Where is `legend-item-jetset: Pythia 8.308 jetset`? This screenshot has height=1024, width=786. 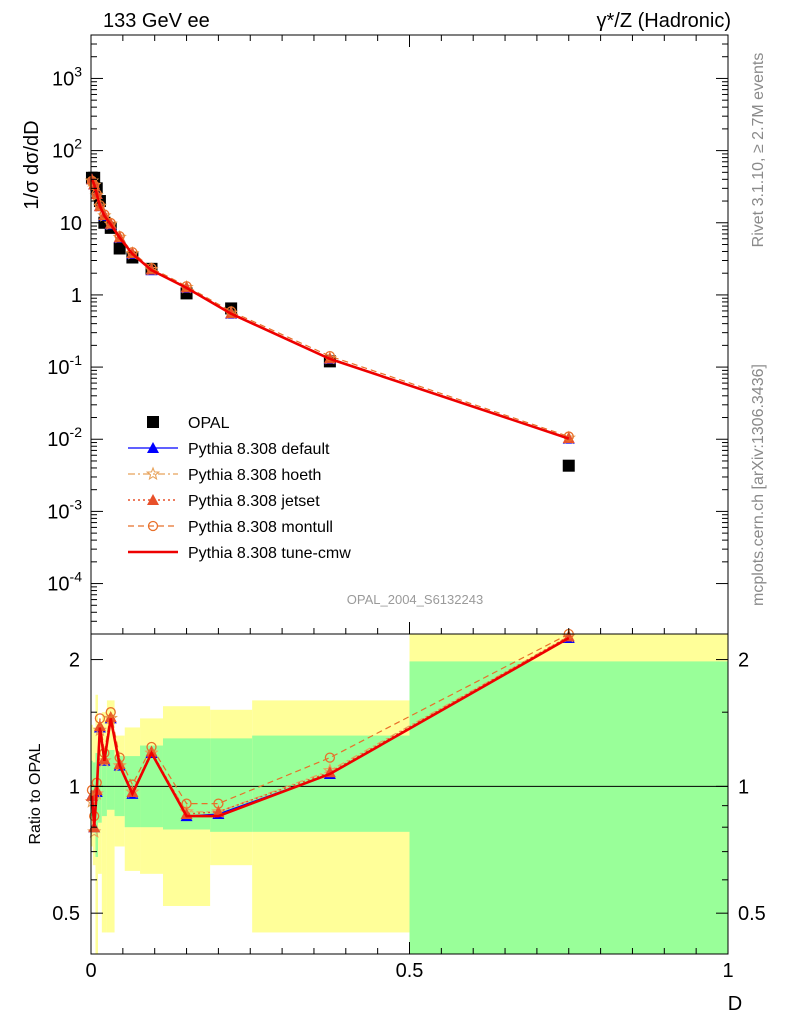 legend-item-jetset: Pythia 8.308 jetset is located at coordinates (224, 501).